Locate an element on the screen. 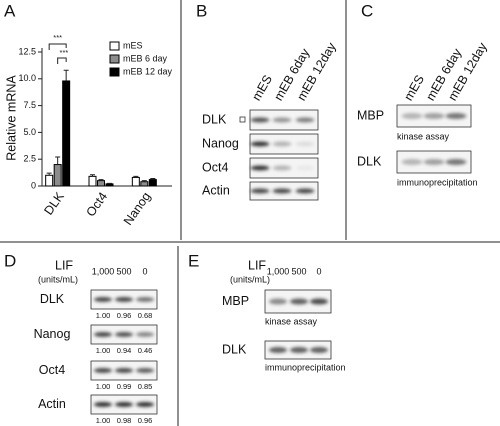  x-tick-label: DLK is located at coordinates (54, 203).